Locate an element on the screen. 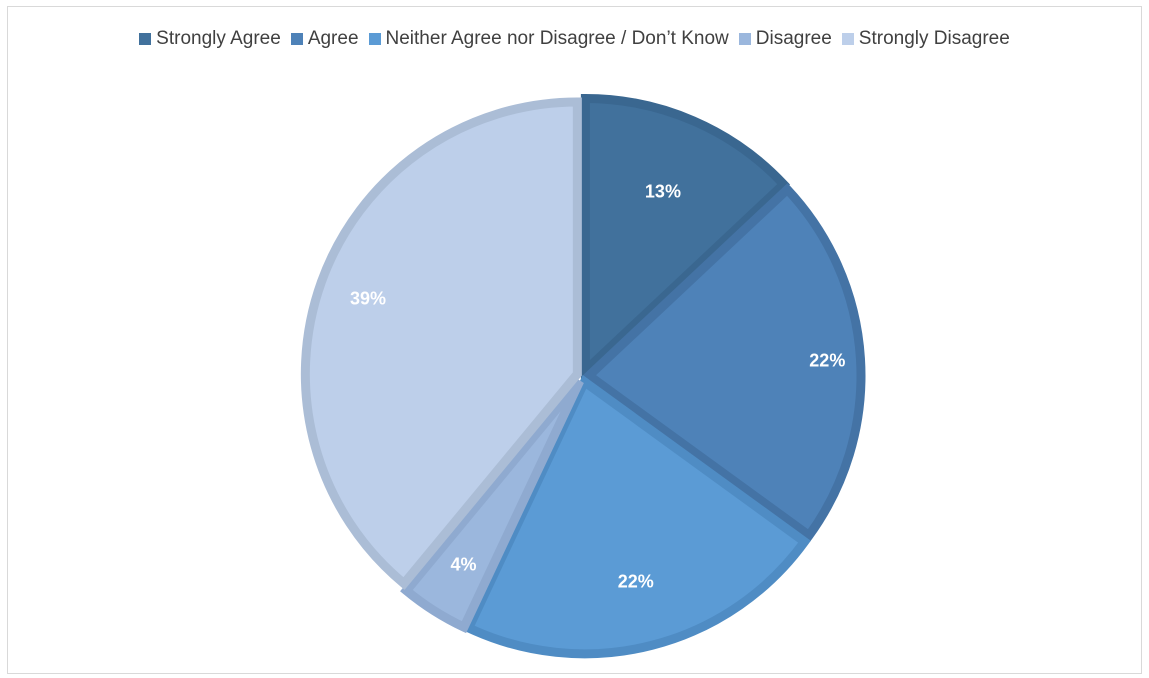  legend-item-agree: Agree is located at coordinates (324, 39).